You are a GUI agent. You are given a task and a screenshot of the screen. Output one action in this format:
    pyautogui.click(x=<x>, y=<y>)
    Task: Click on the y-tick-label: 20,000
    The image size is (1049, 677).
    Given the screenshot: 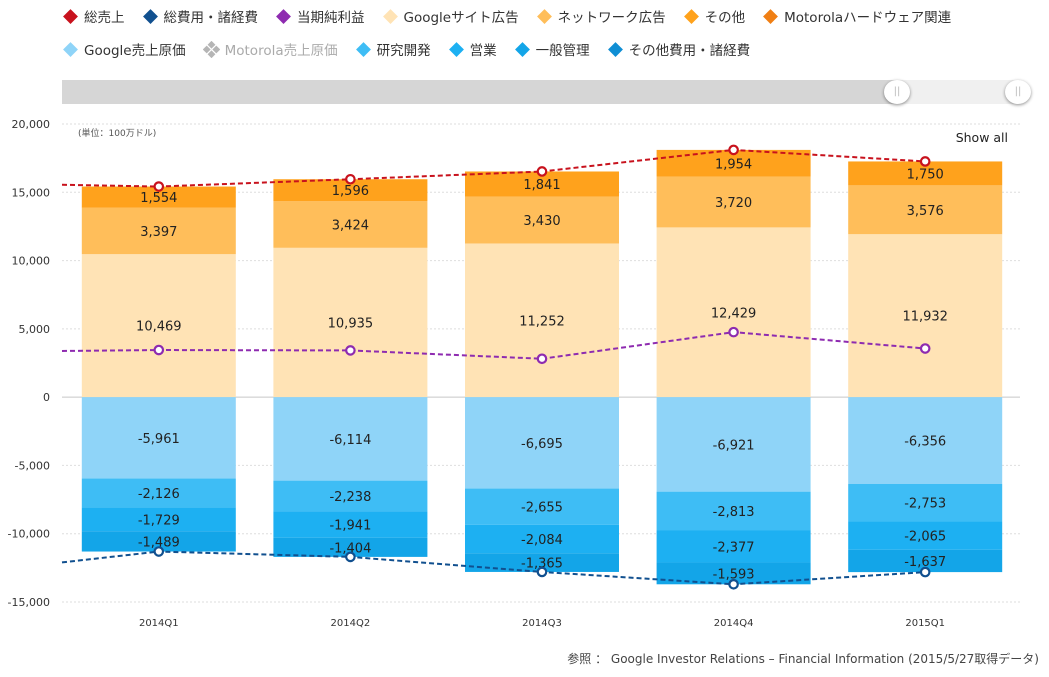 What is the action you would take?
    pyautogui.click(x=31, y=124)
    